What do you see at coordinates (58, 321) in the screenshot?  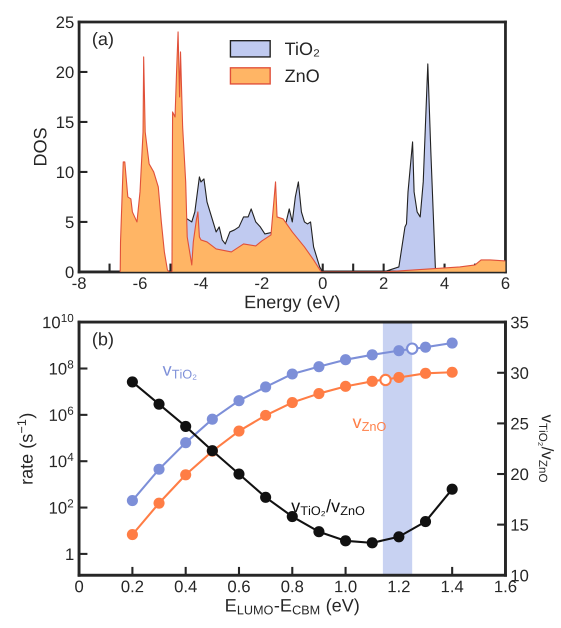 I see `y-tick-label: 10$^{10}$` at bounding box center [58, 321].